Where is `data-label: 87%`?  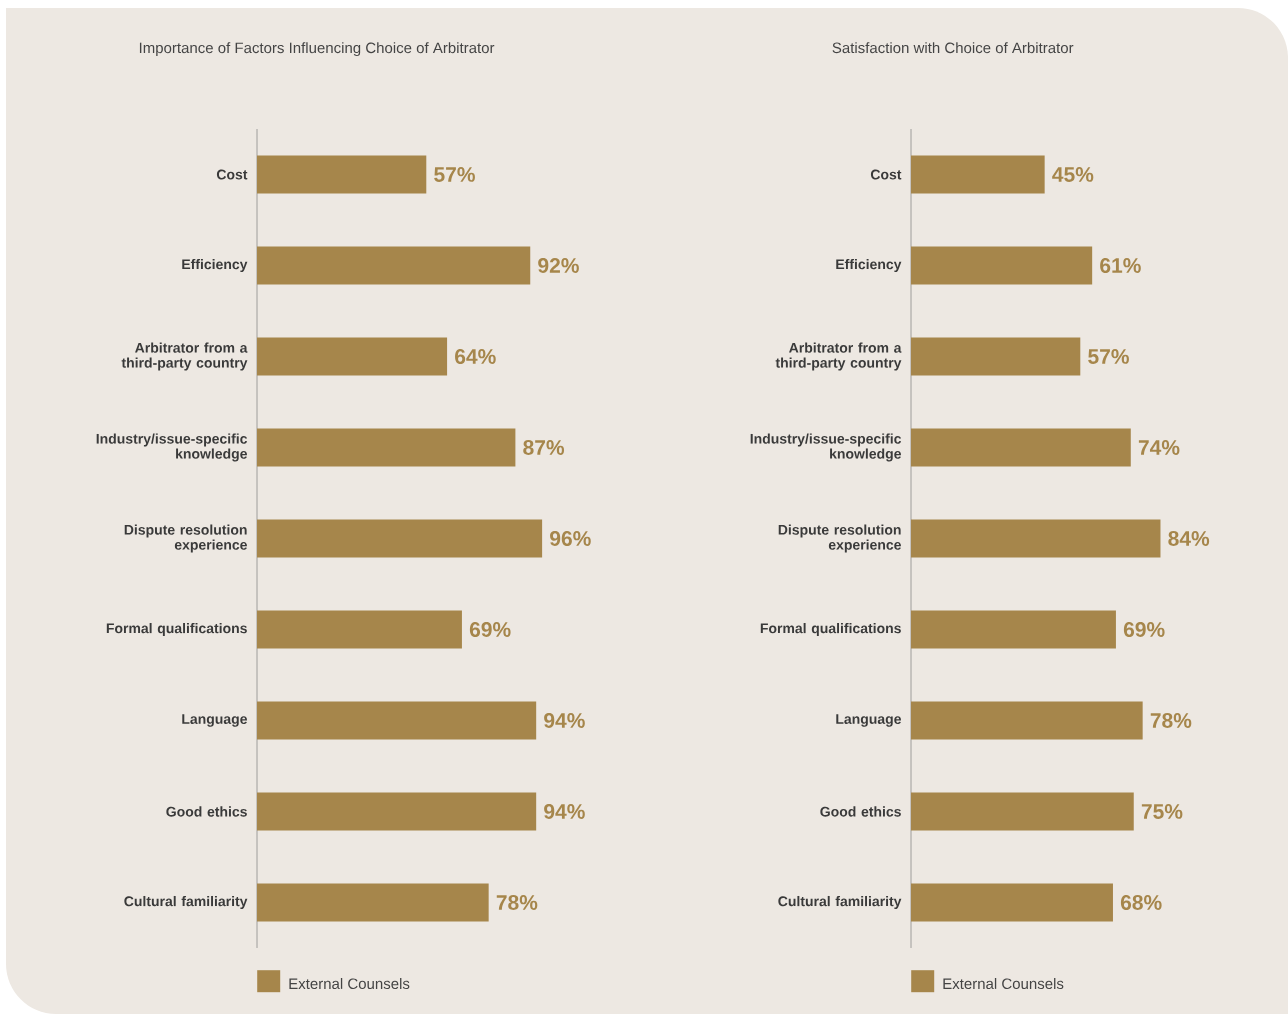
data-label: 87% is located at coordinates (544, 447).